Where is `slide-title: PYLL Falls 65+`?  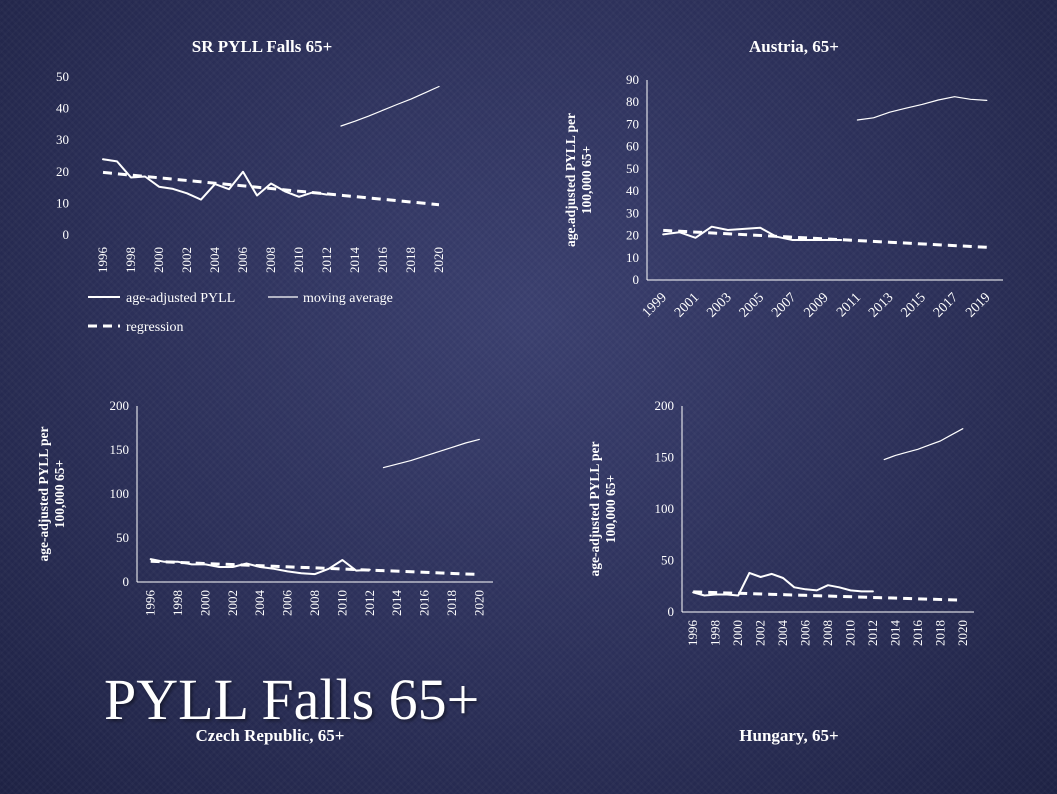 slide-title: PYLL Falls 65+ is located at coordinates (292, 699).